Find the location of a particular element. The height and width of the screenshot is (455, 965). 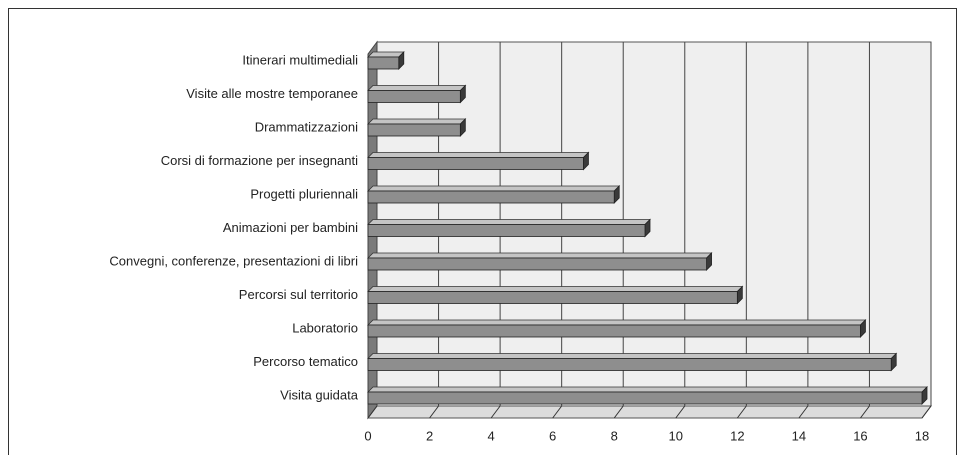

x-tick-label: 18 is located at coordinates (922, 435).